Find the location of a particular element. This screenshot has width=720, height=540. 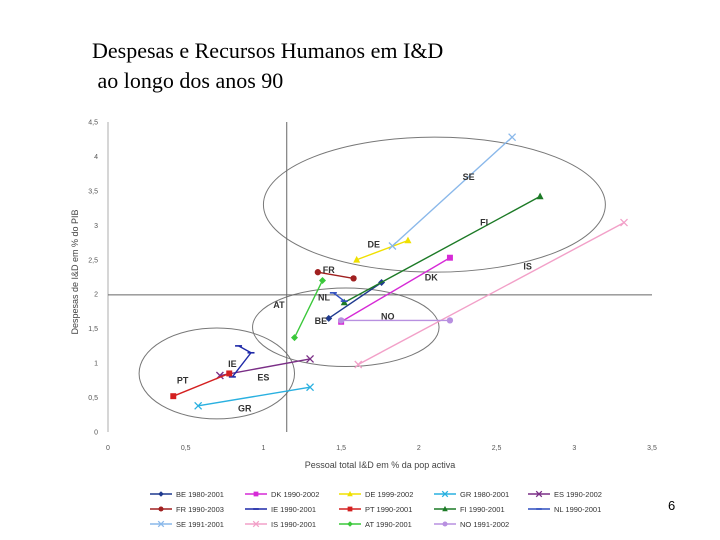

legend-item: IE 1990-2001 is located at coordinates (280, 509).